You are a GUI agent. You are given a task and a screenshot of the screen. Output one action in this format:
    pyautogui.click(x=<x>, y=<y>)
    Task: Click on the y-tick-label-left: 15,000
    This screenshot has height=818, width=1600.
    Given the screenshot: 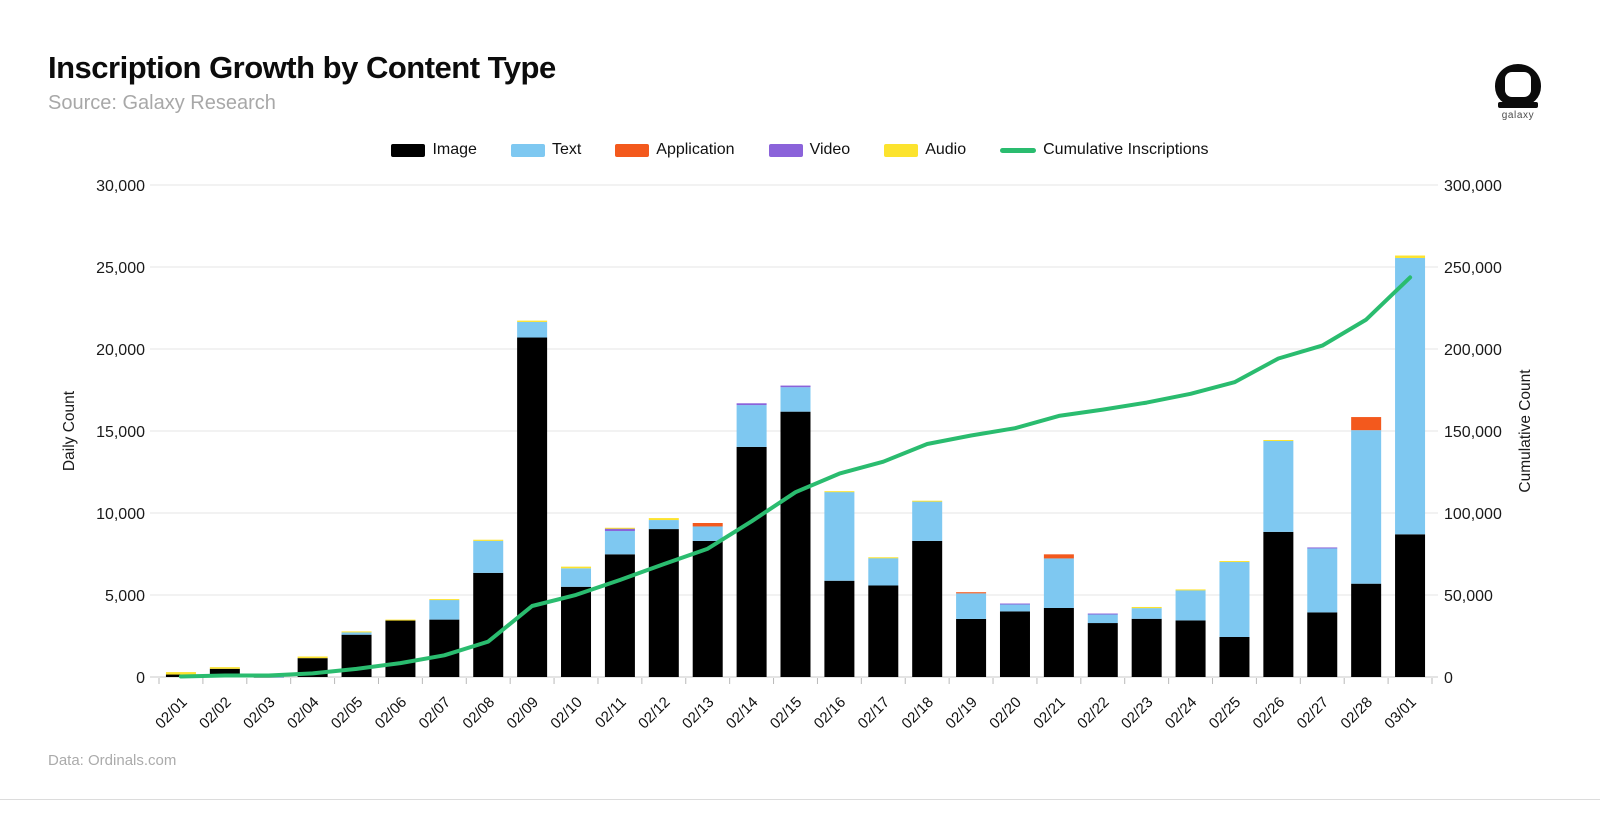 What is the action you would take?
    pyautogui.click(x=120, y=432)
    